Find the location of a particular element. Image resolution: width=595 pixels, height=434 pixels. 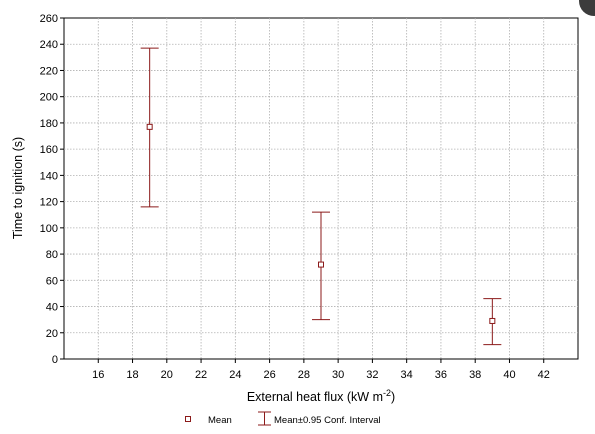

y-tick-label: 260 is located at coordinates (49, 19).